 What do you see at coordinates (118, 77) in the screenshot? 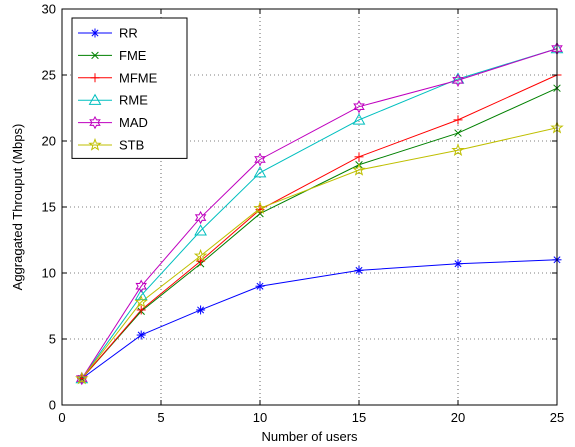
I see `legend-item-mfme: MFME` at bounding box center [118, 77].